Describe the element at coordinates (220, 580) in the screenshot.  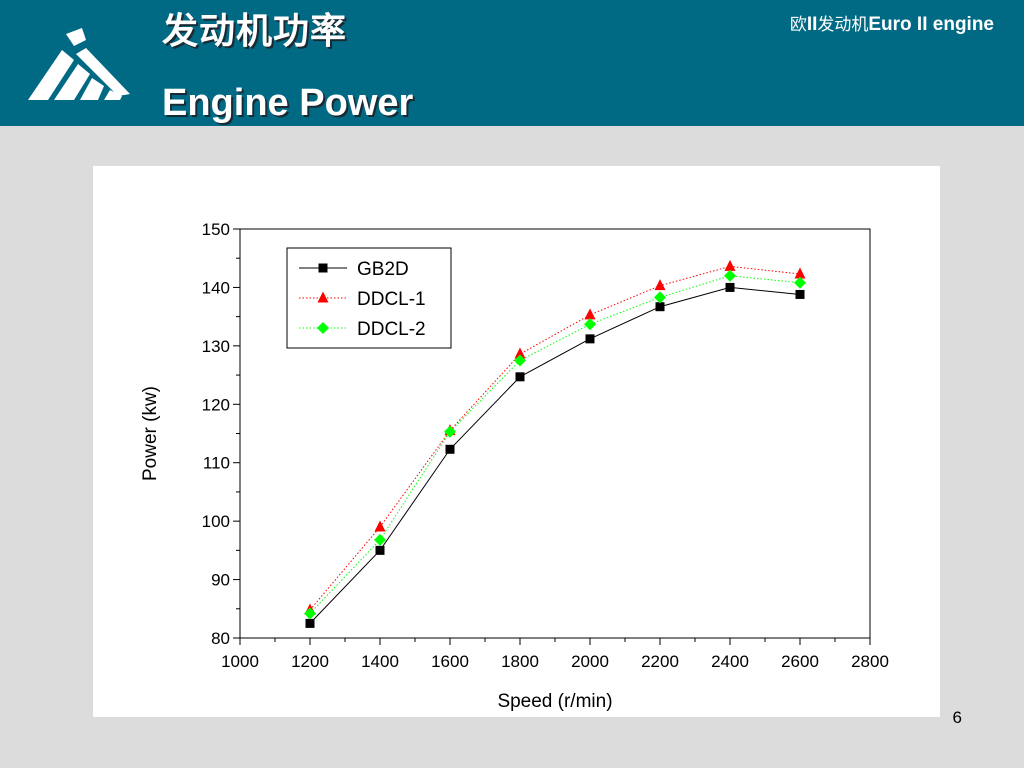
I see `y-tick-label: 90` at that location.